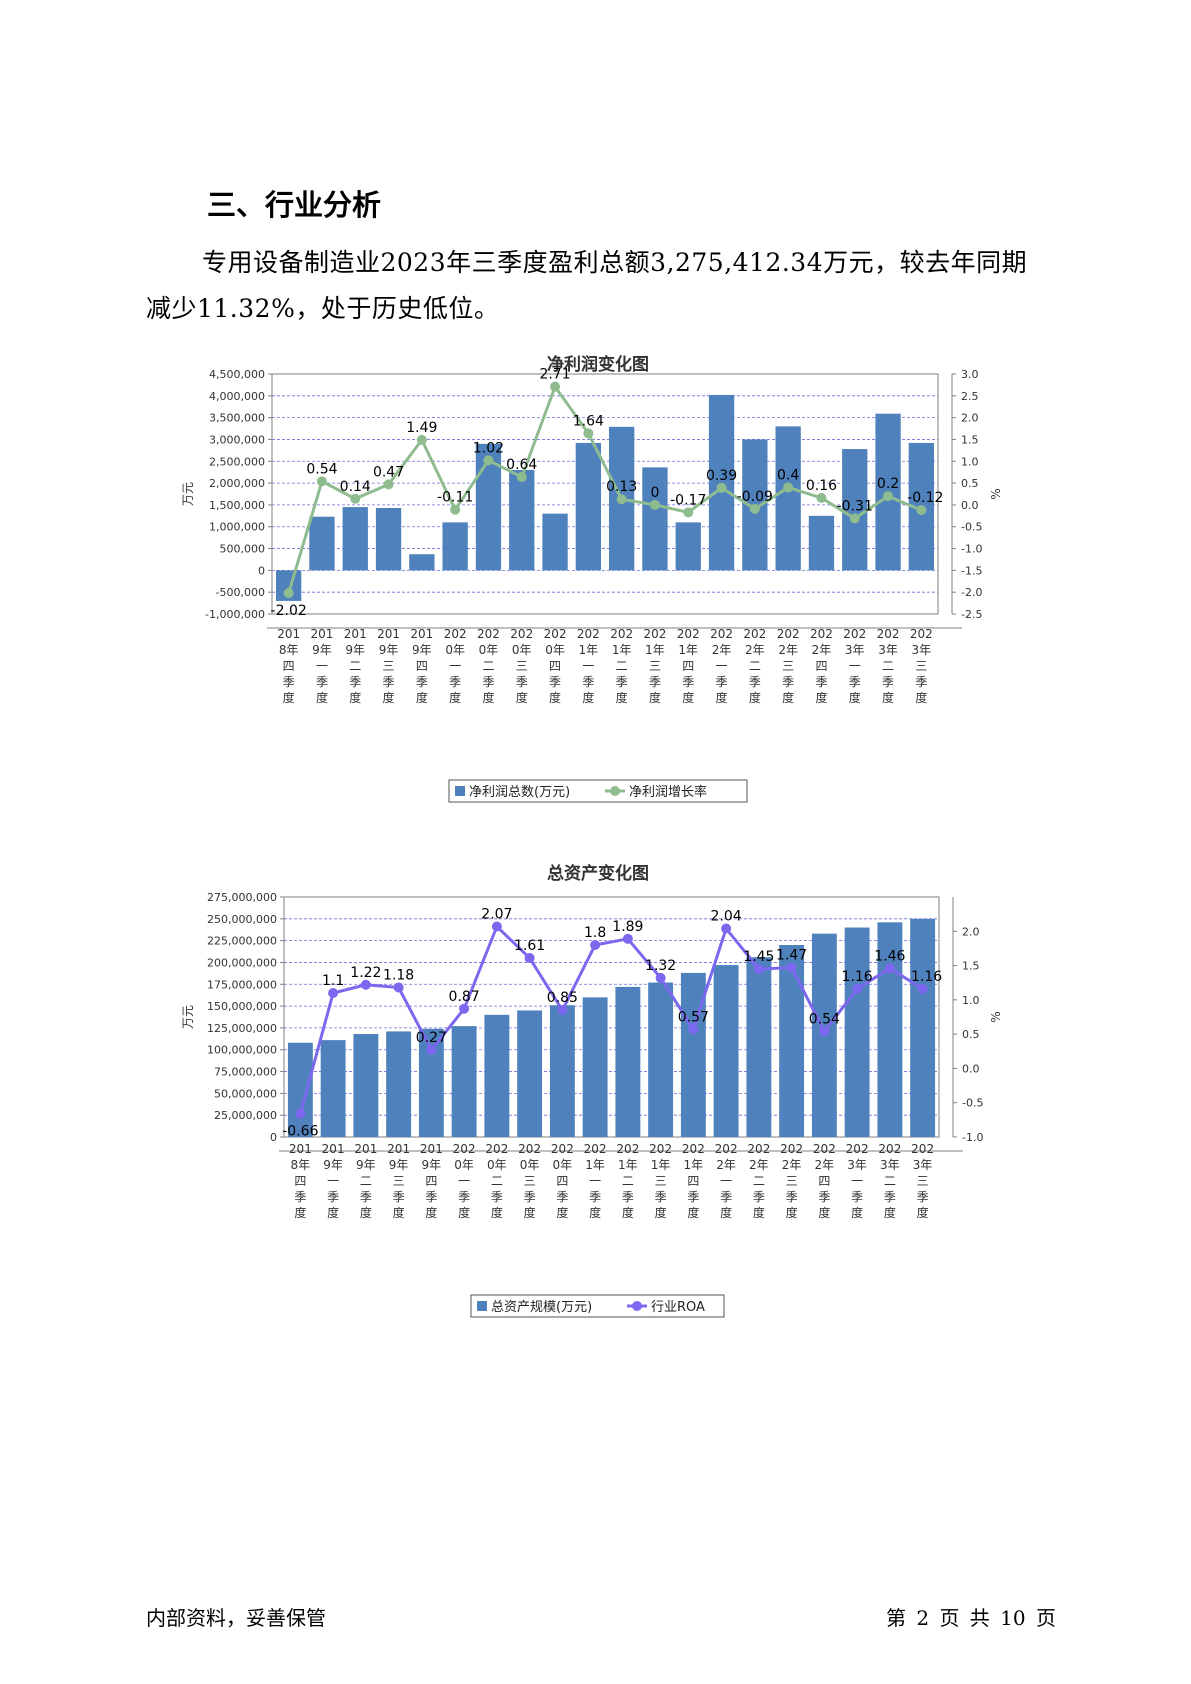  What do you see at coordinates (482, 1306) in the screenshot?
I see `legend-bar-swatch` at bounding box center [482, 1306].